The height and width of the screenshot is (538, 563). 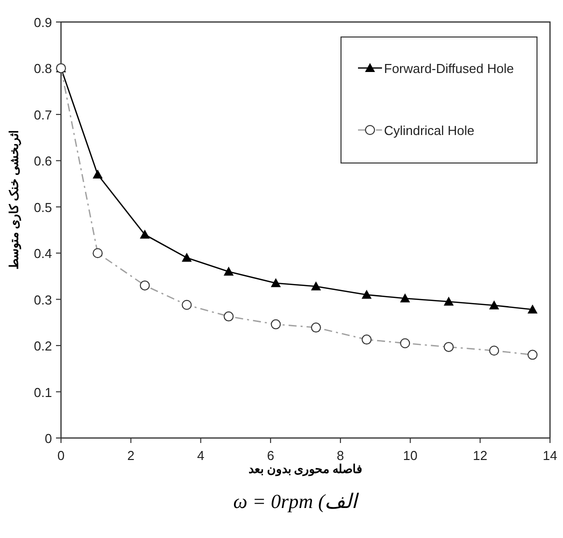 What do you see at coordinates (14, 200) in the screenshot?
I see `y-axis-title: اثربخشی خنک کاری متوسط` at bounding box center [14, 200].